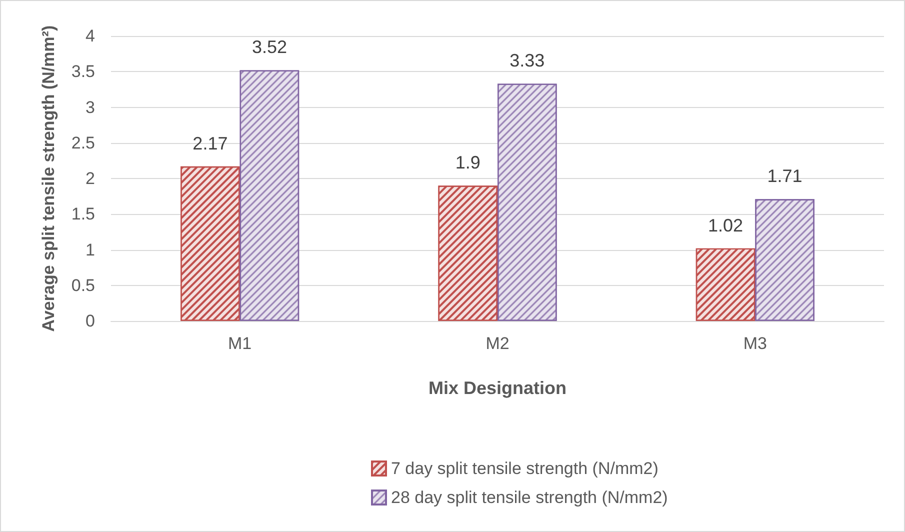 The image size is (905, 532). What do you see at coordinates (210, 143) in the screenshot?
I see `data-label: 2.17` at bounding box center [210, 143].